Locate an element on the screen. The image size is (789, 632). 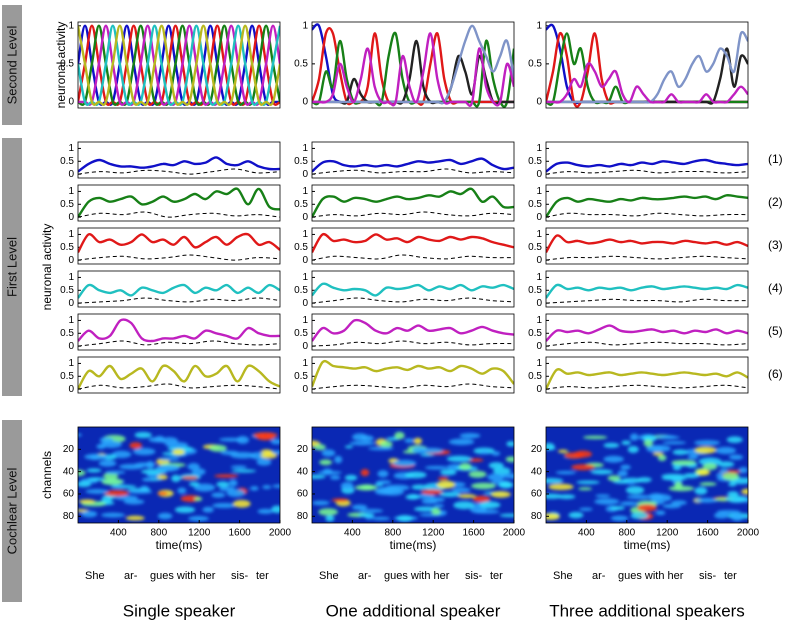
syllable: She is located at coordinates (95, 576).